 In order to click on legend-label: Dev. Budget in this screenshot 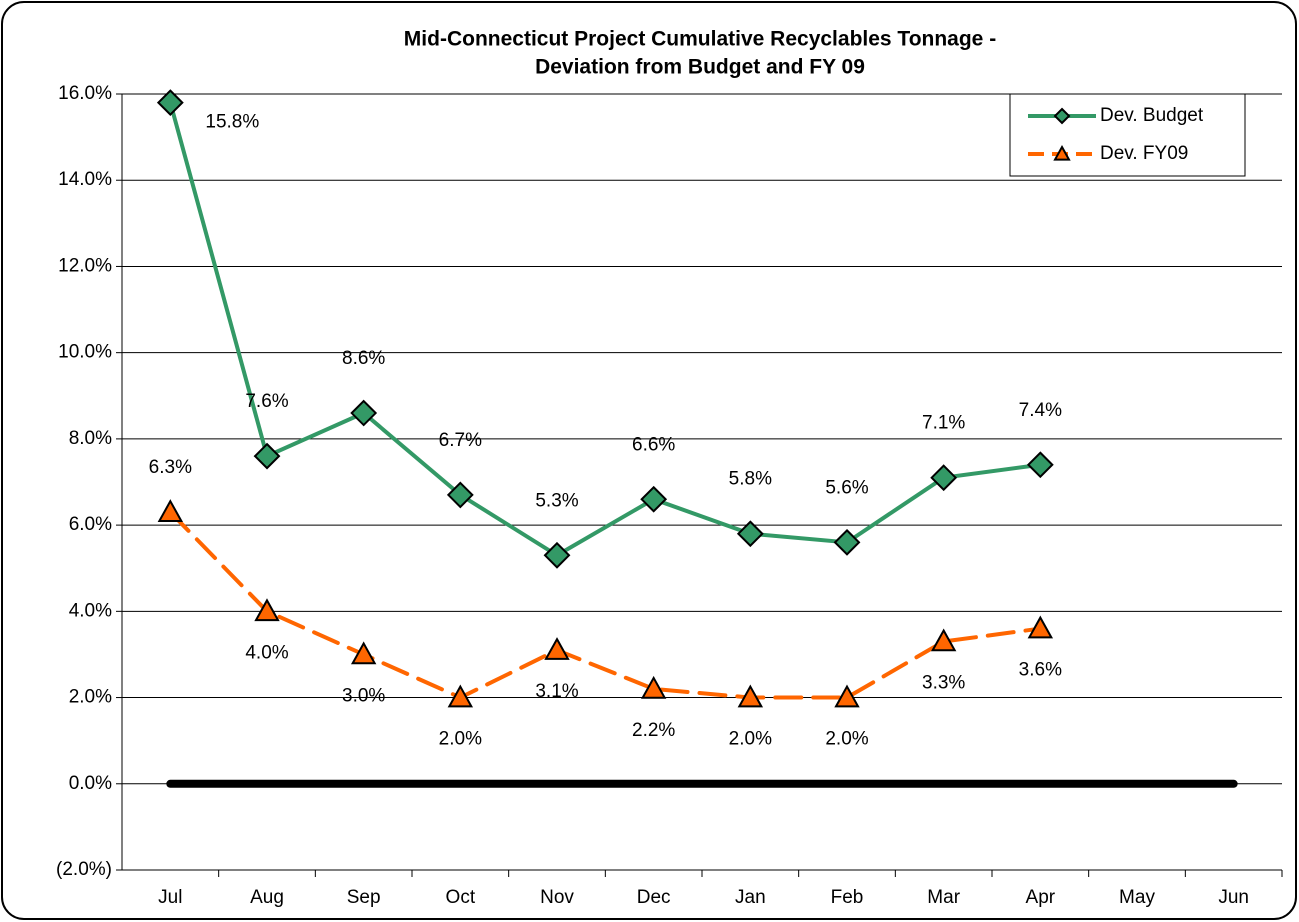, I will do `click(1152, 115)`.